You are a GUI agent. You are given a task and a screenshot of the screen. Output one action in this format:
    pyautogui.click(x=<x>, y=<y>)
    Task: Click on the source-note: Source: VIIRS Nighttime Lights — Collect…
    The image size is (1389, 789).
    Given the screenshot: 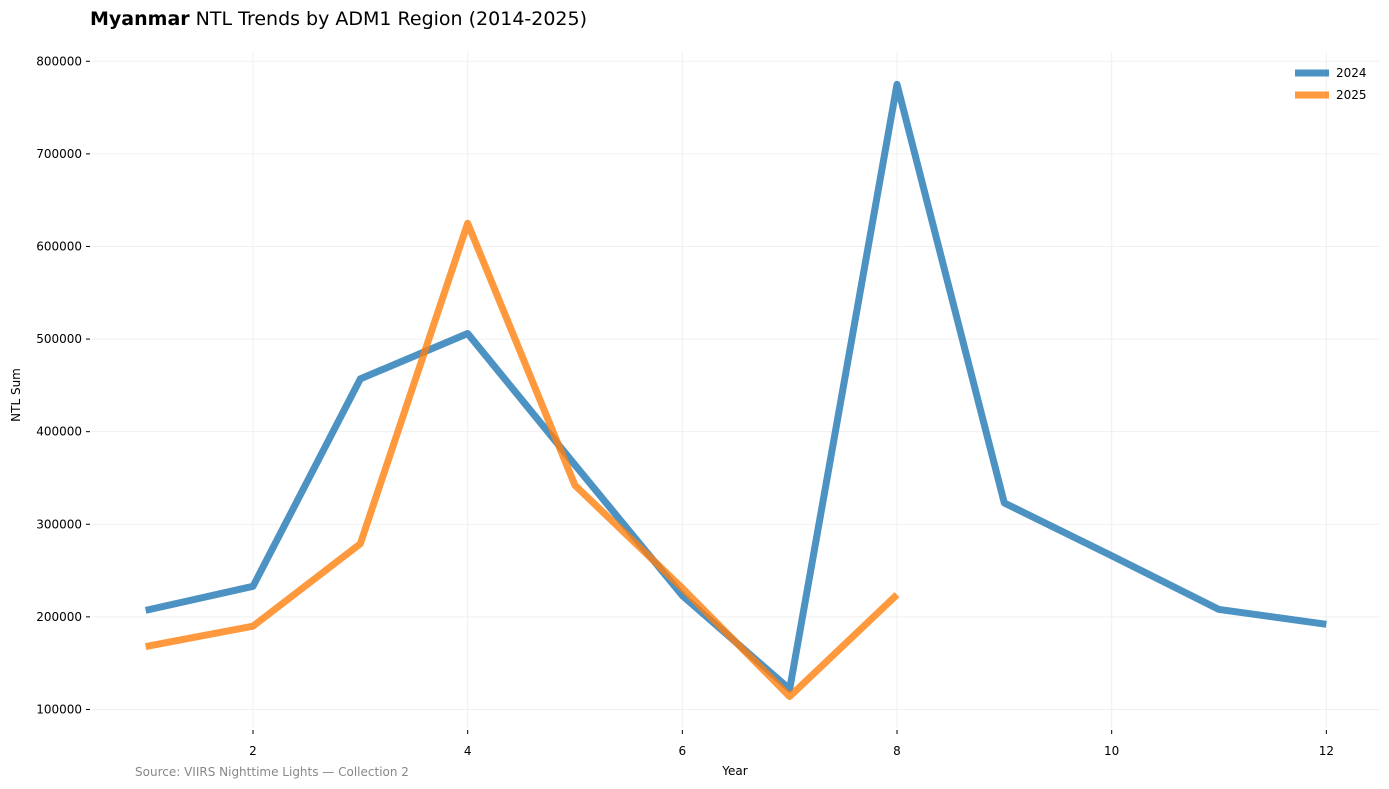 What is the action you would take?
    pyautogui.click(x=272, y=772)
    